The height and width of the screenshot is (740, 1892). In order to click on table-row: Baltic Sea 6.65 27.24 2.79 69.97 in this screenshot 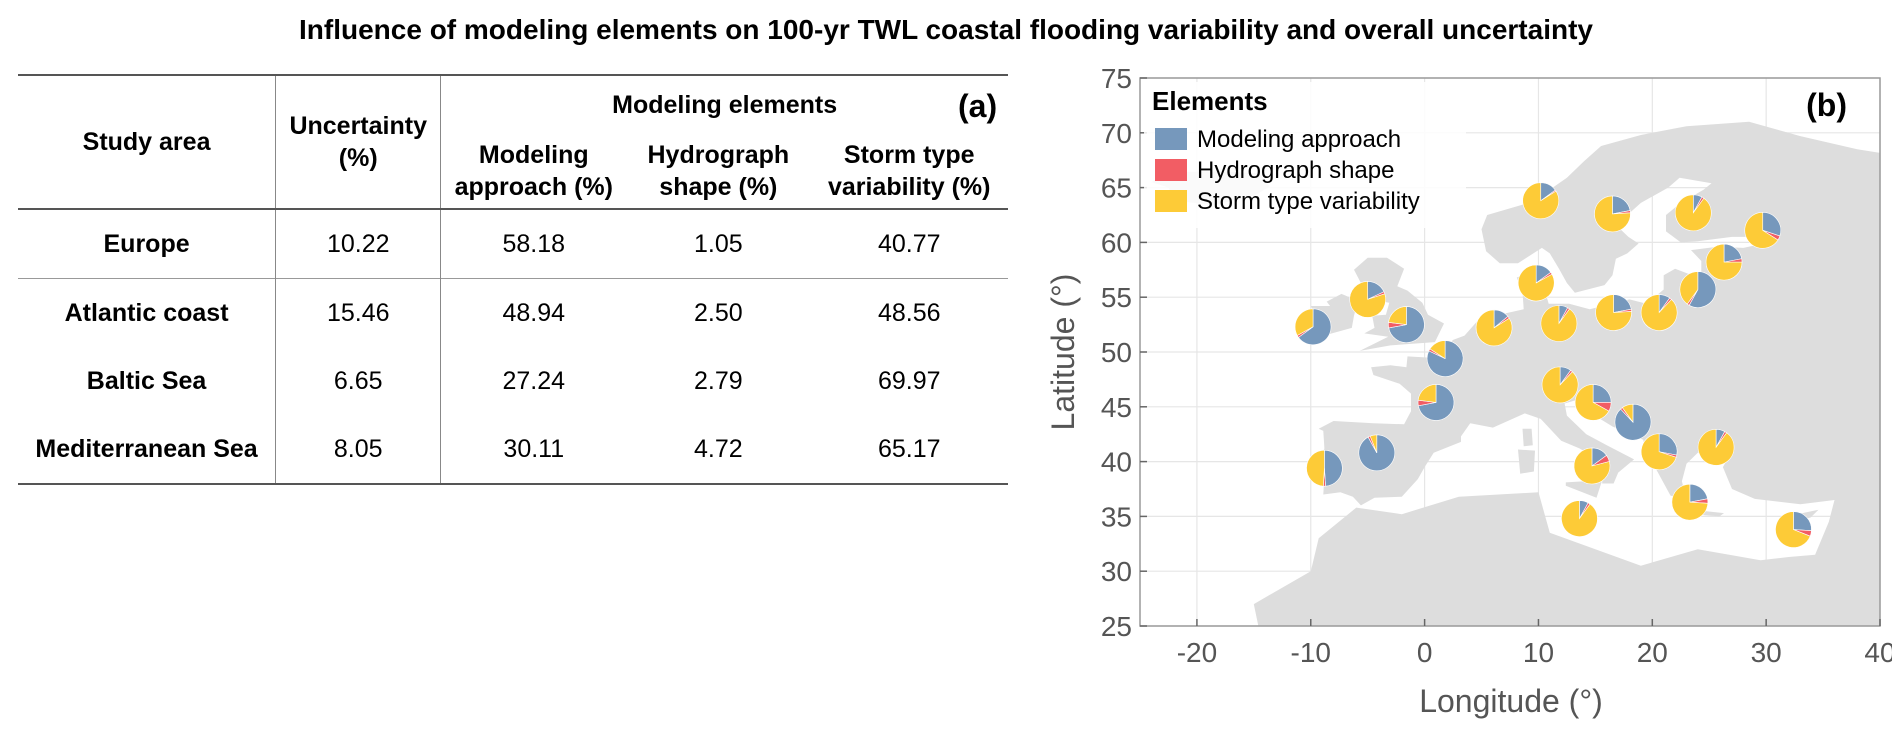, I will do `click(513, 381)`.